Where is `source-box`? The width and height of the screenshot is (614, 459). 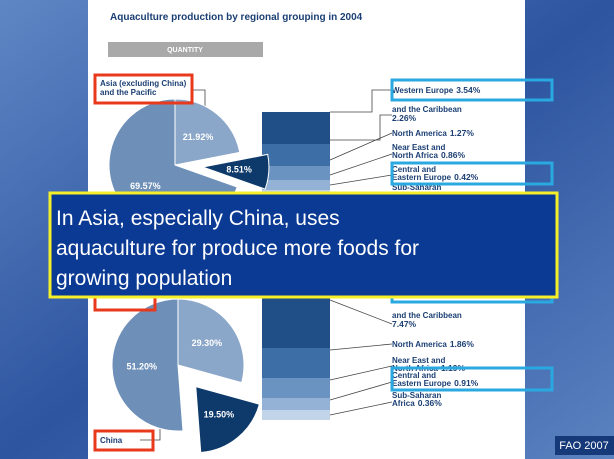
source-box is located at coordinates (584, 445).